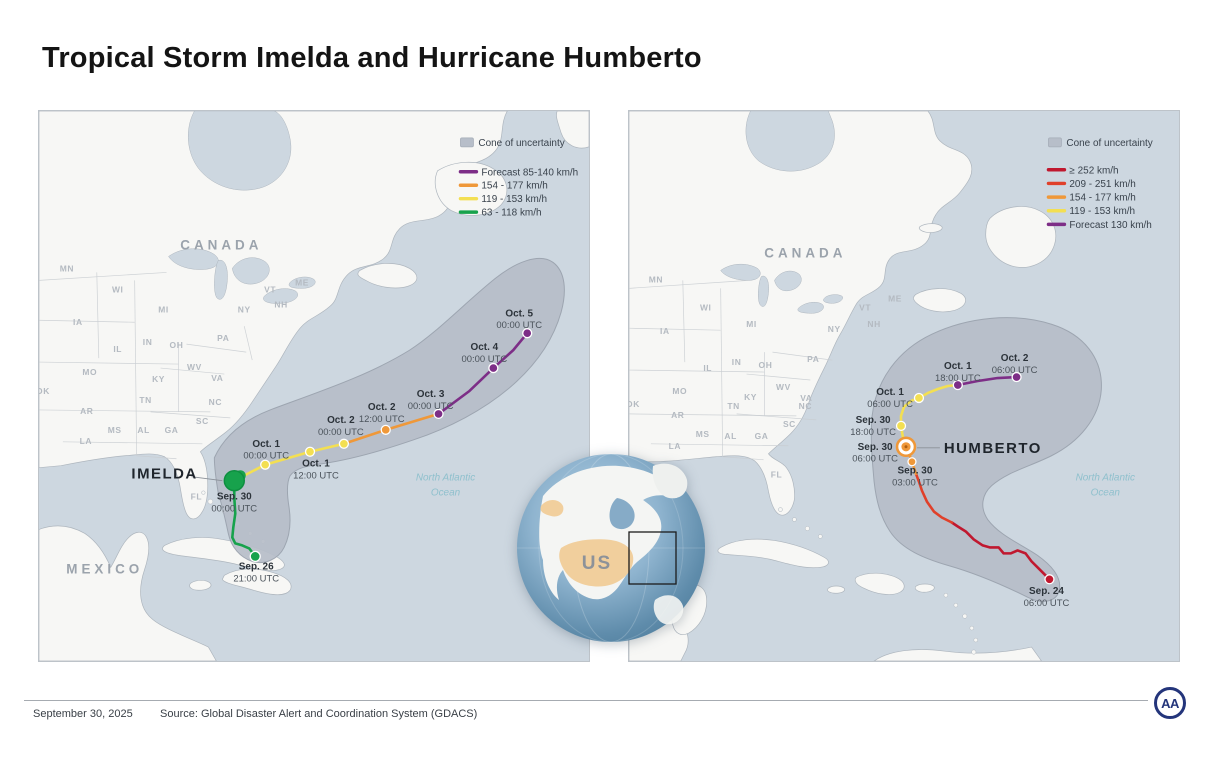  What do you see at coordinates (389, 411) in the screenshot?
I see `cone-of-uncertainty` at bounding box center [389, 411].